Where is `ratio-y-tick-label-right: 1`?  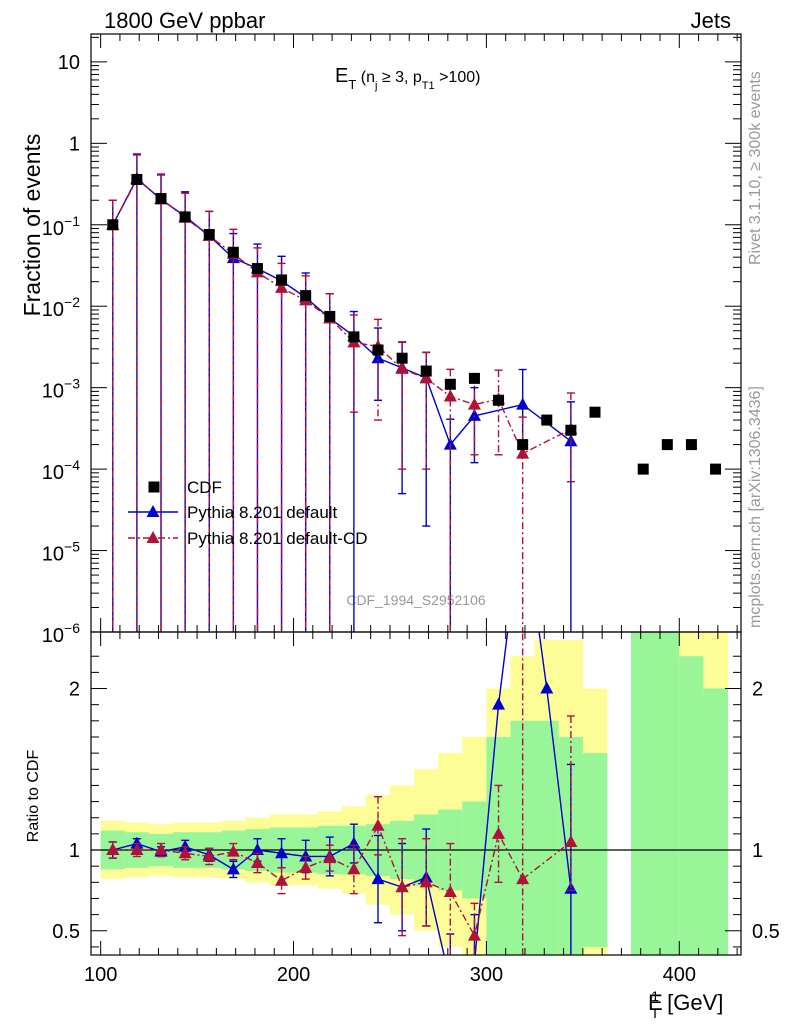
ratio-y-tick-label-right: 1 is located at coordinates (757, 851).